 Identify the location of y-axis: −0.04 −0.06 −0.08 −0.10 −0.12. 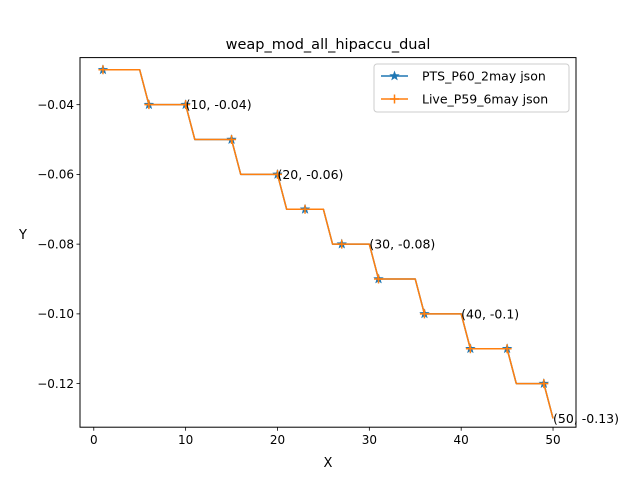
(58, 244).